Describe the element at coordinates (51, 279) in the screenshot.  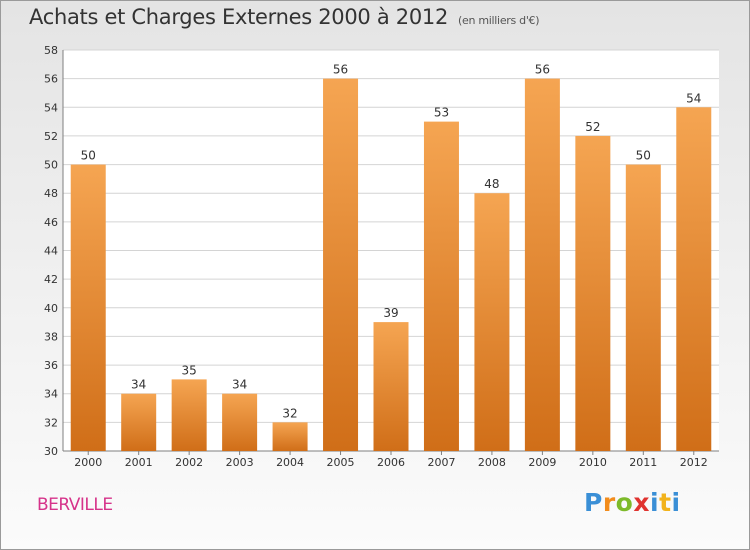
I see `y-tick-label: 42` at that location.